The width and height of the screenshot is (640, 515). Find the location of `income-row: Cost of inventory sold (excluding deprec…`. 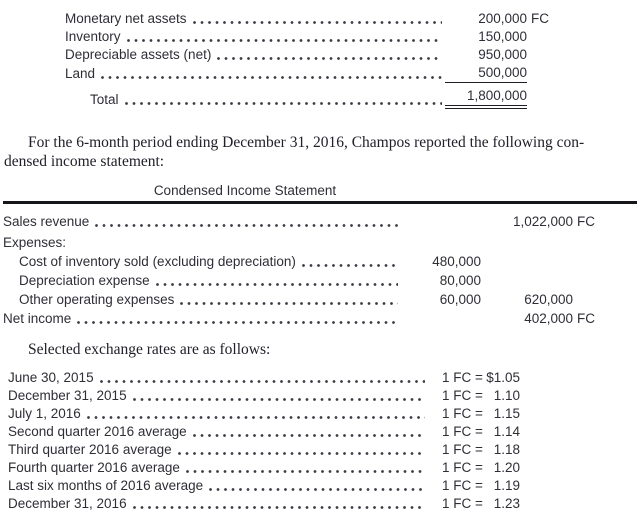

income-row: Cost of inventory sold (excluding deprec… is located at coordinates (299, 261).